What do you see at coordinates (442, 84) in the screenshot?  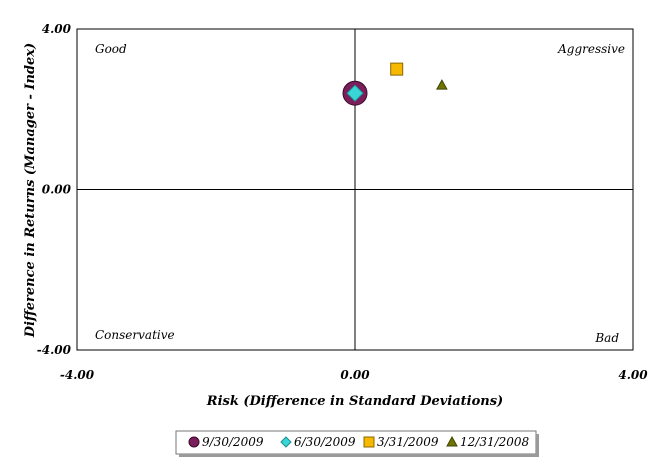 I see `data-point-triangle` at bounding box center [442, 84].